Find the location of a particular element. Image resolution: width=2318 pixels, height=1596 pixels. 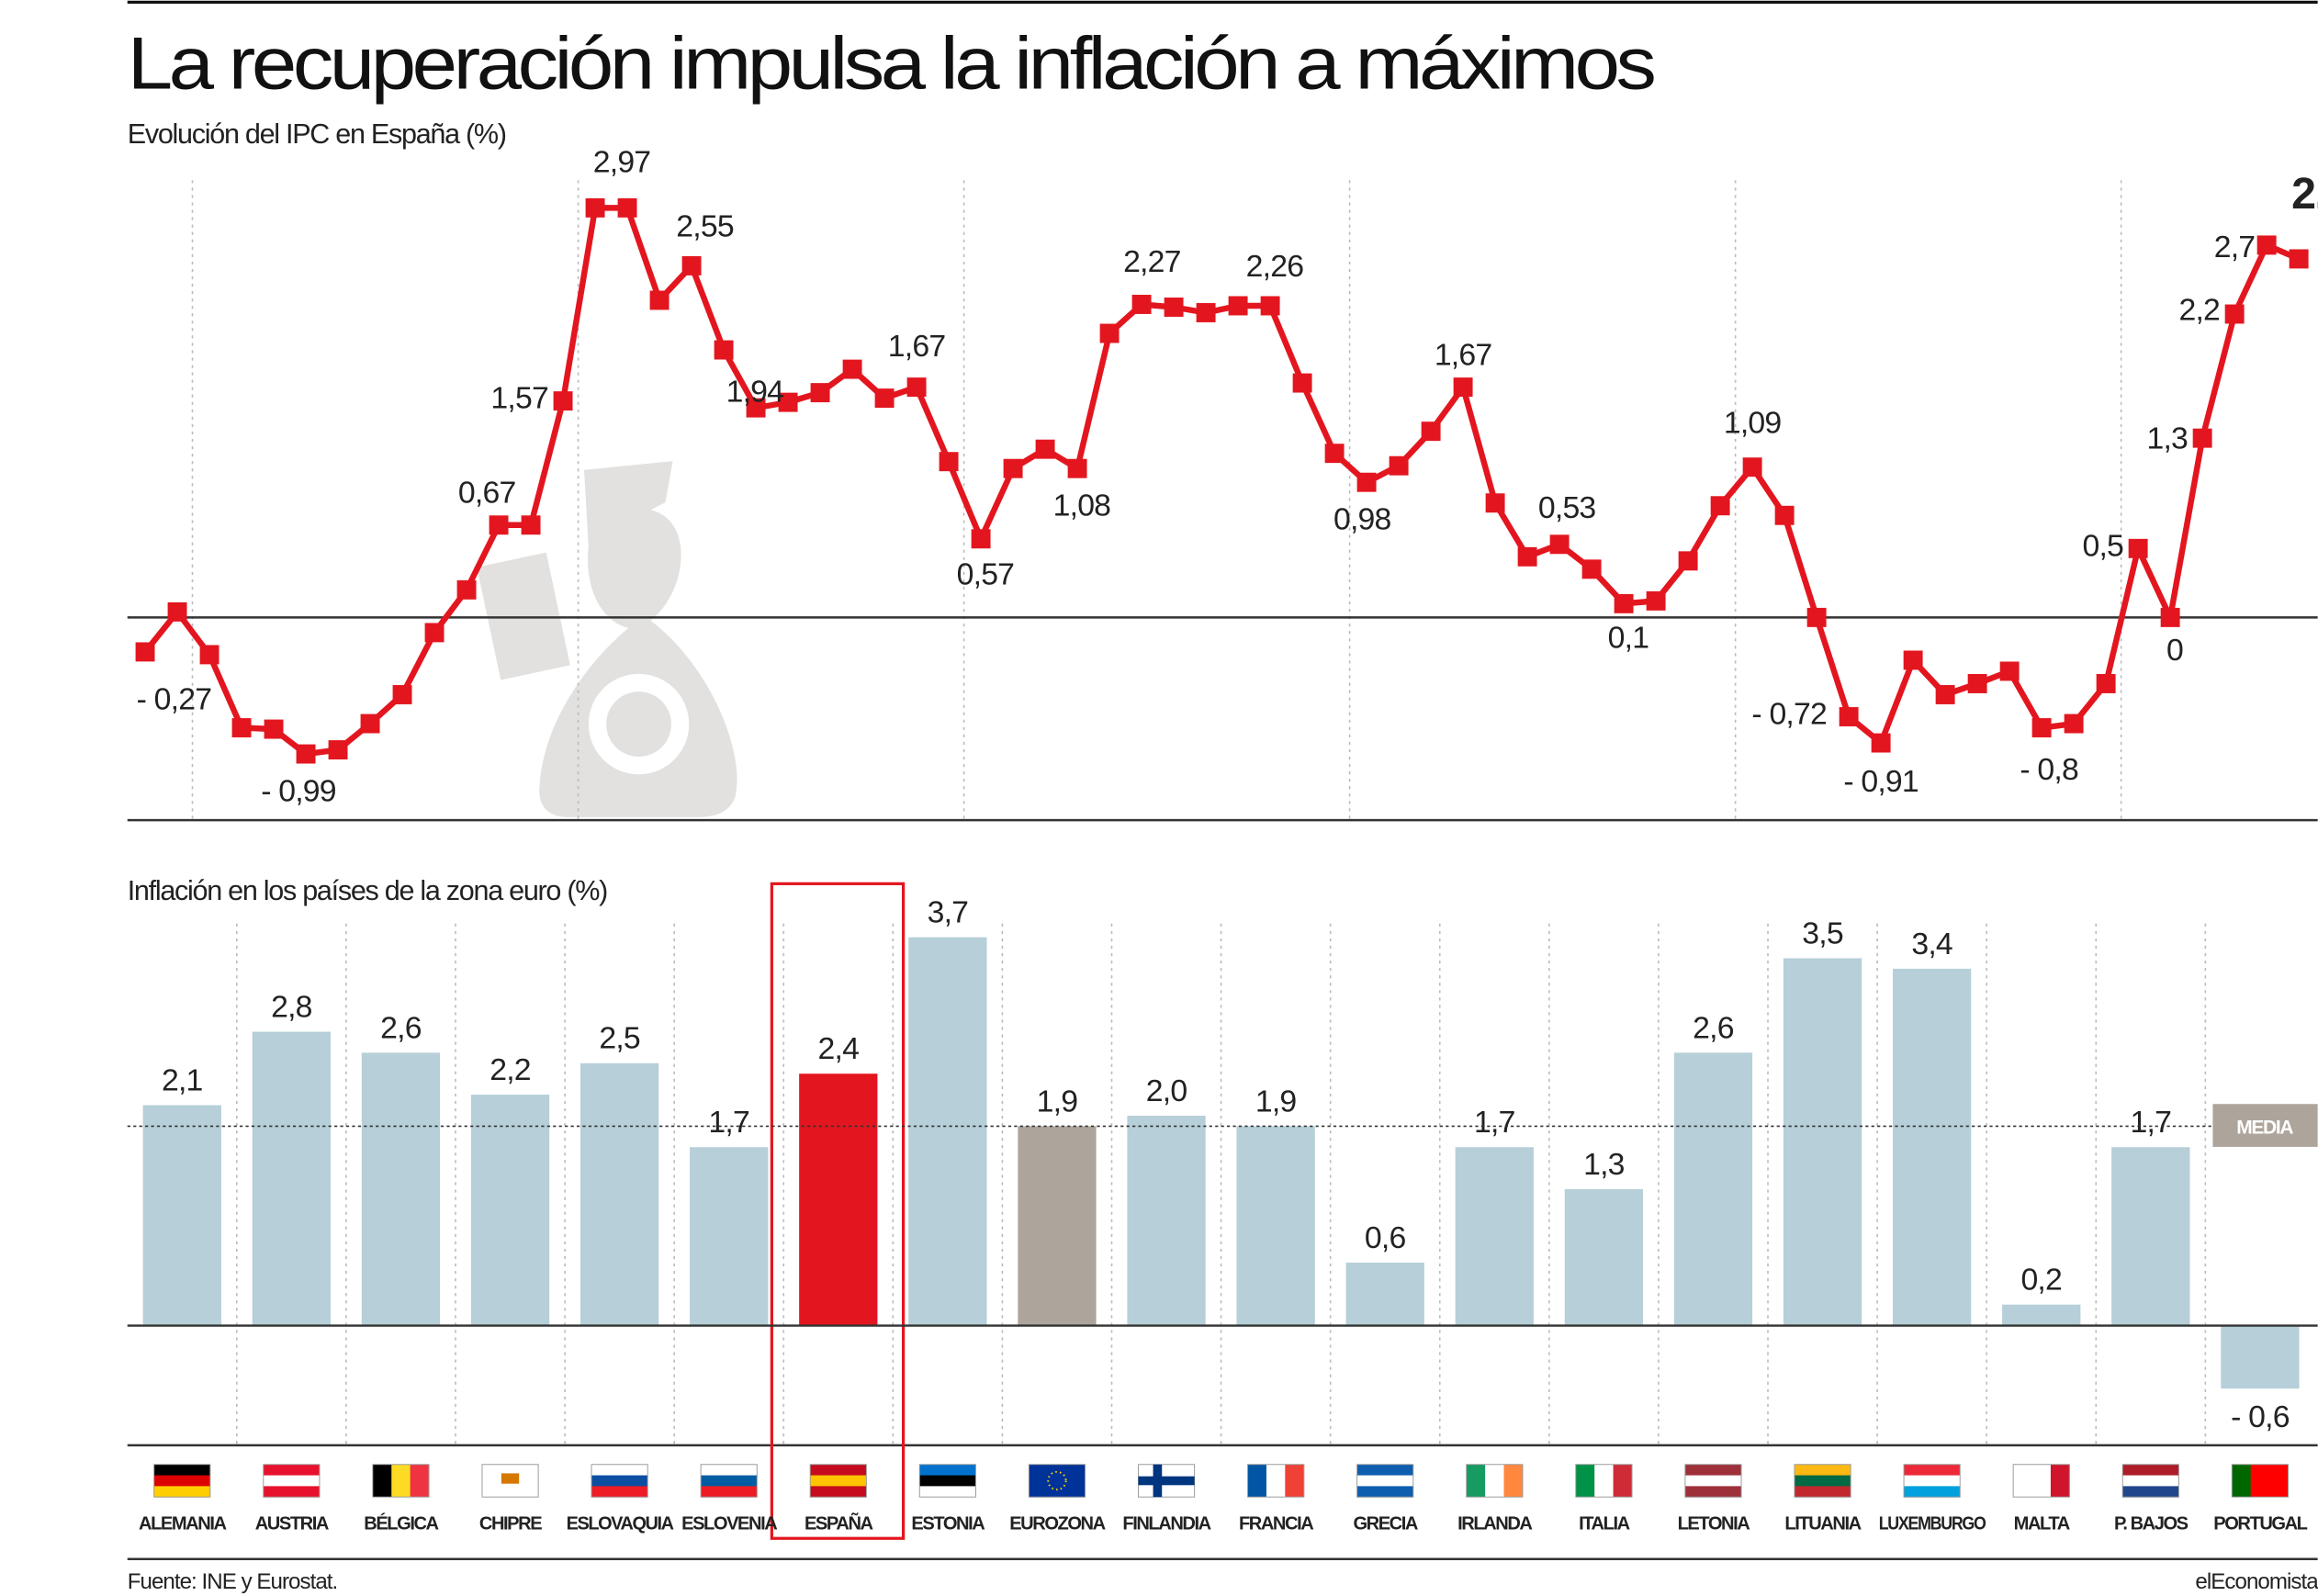

value-label: 2,2 is located at coordinates (510, 1069).